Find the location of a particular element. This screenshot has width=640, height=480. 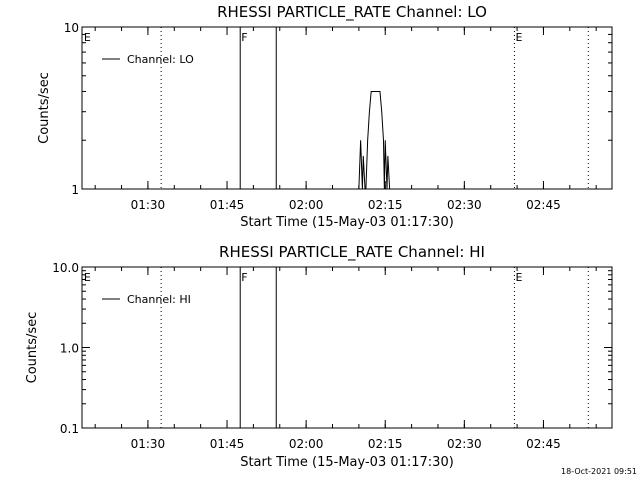

y-tick-label: 1 is located at coordinates (75, 190).